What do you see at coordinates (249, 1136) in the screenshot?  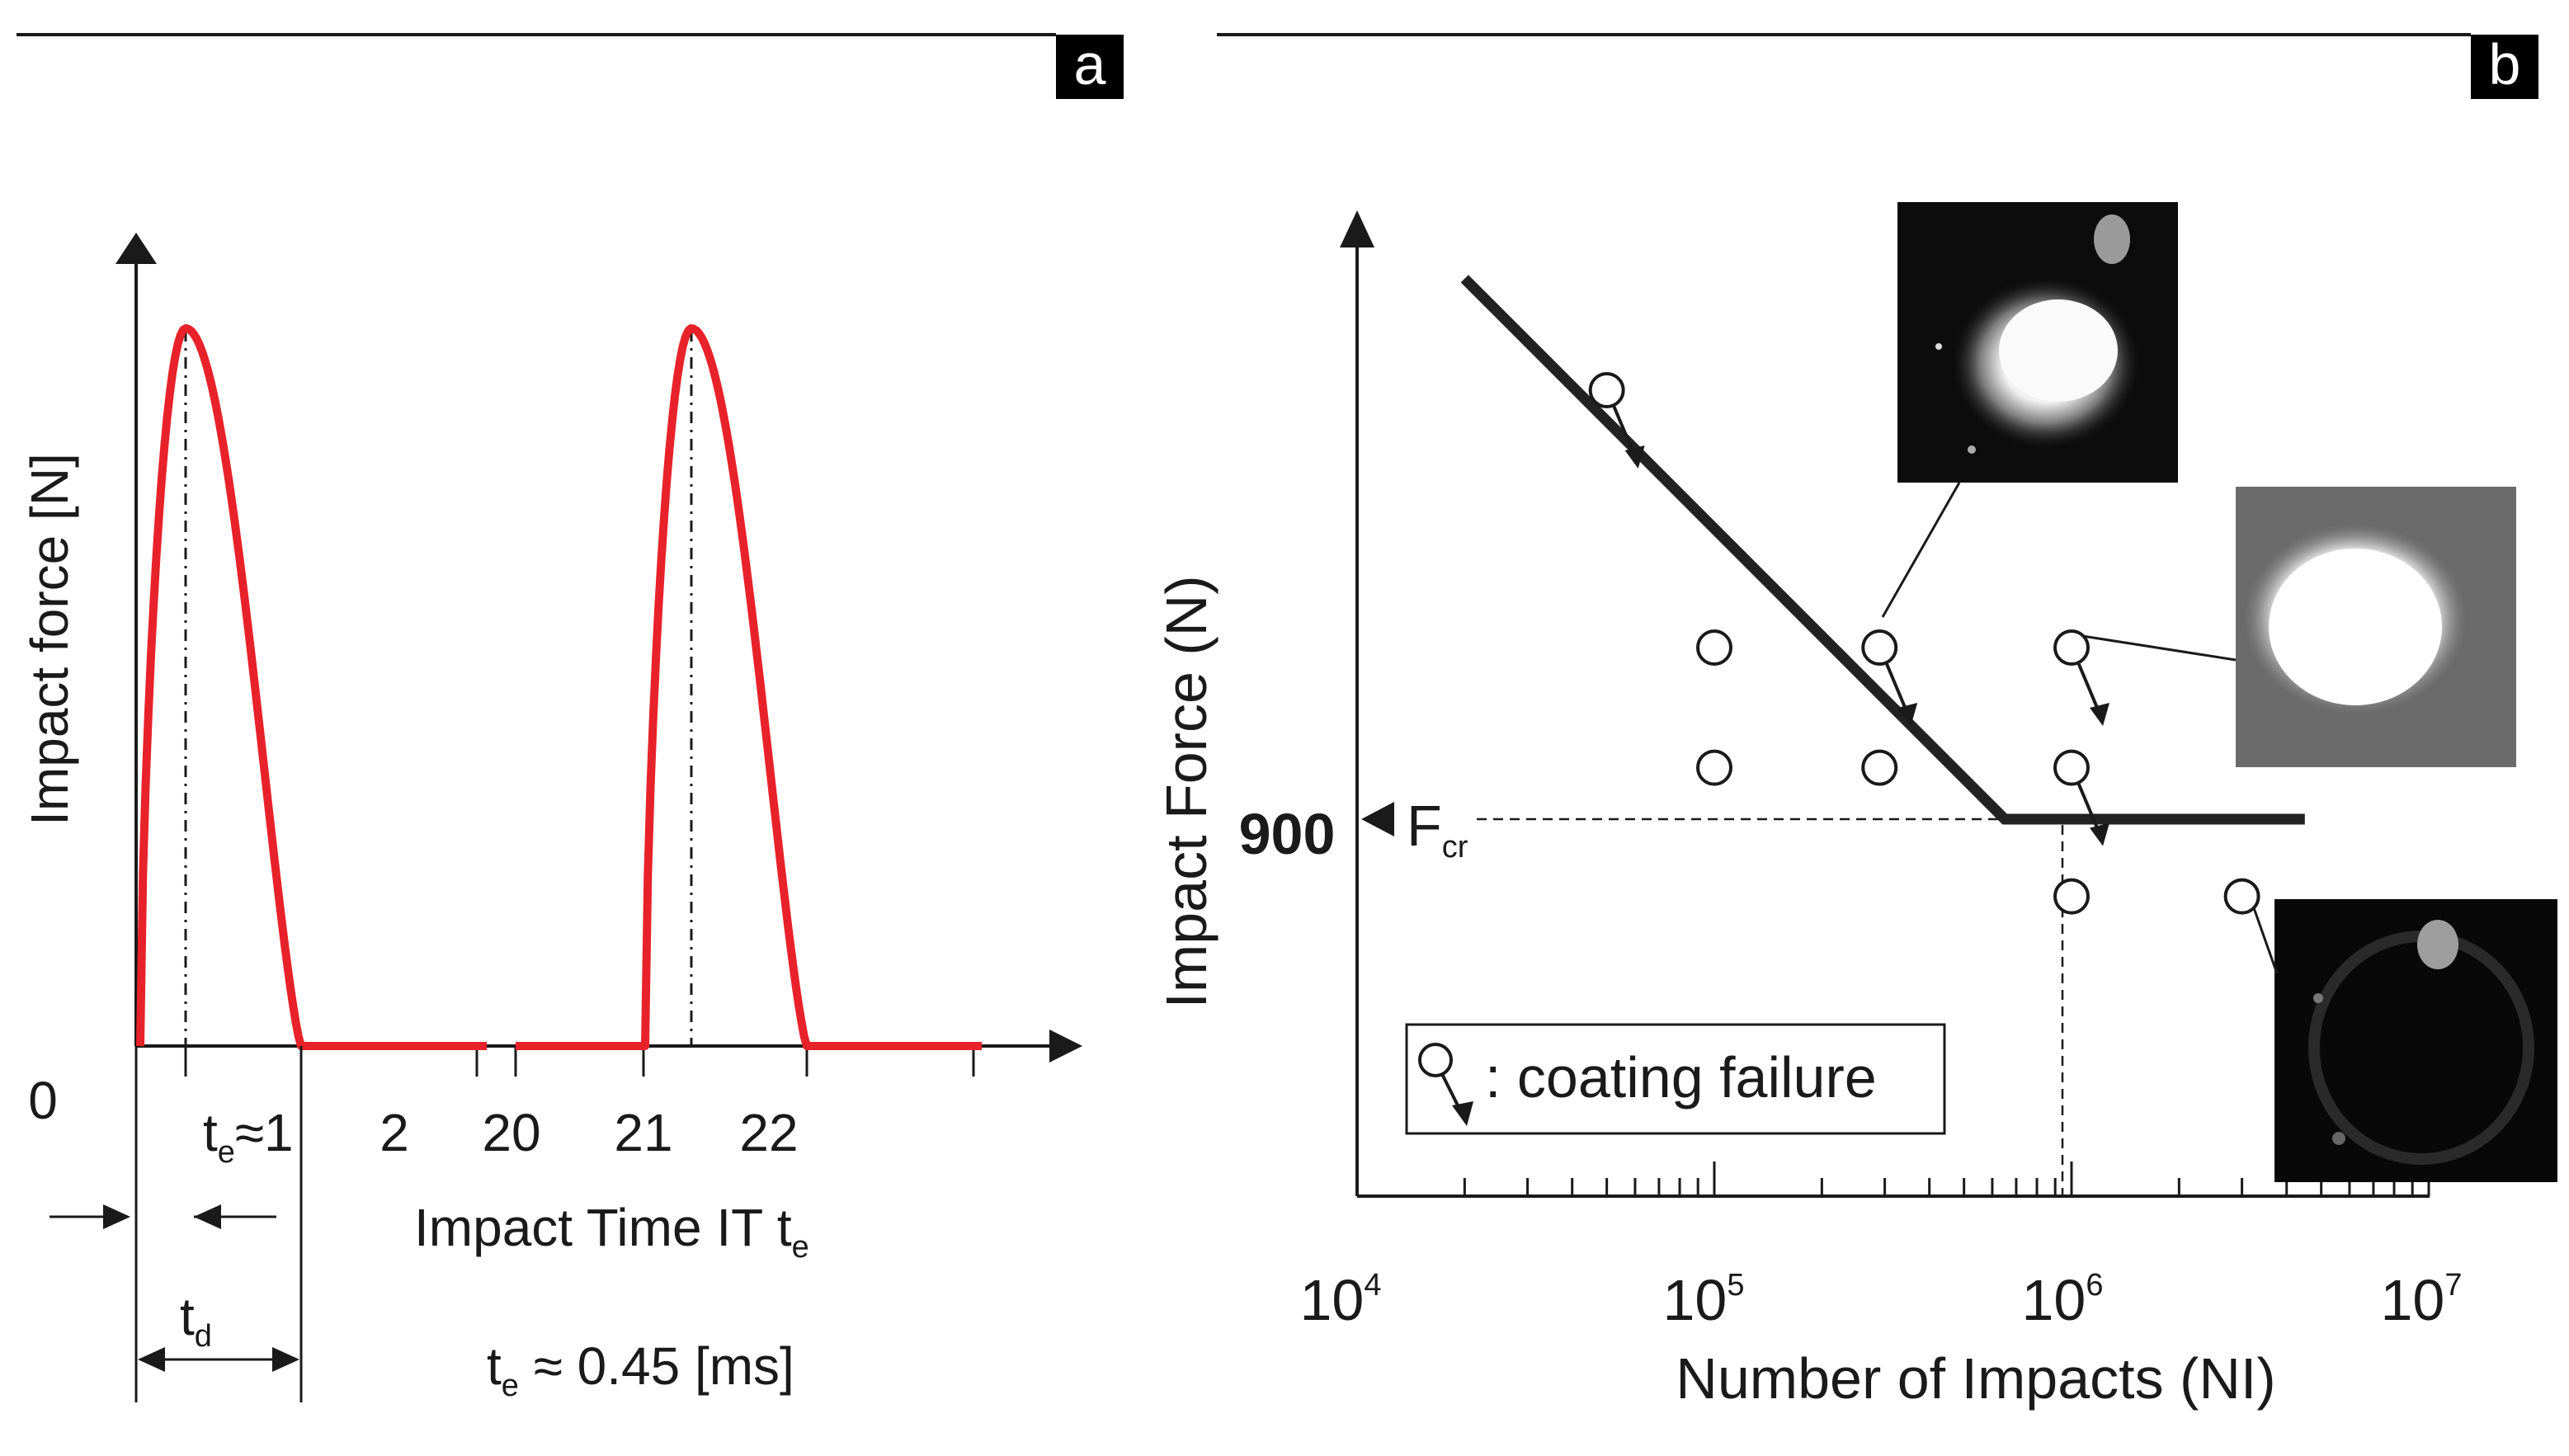 I see `te-annotation: te≈1` at bounding box center [249, 1136].